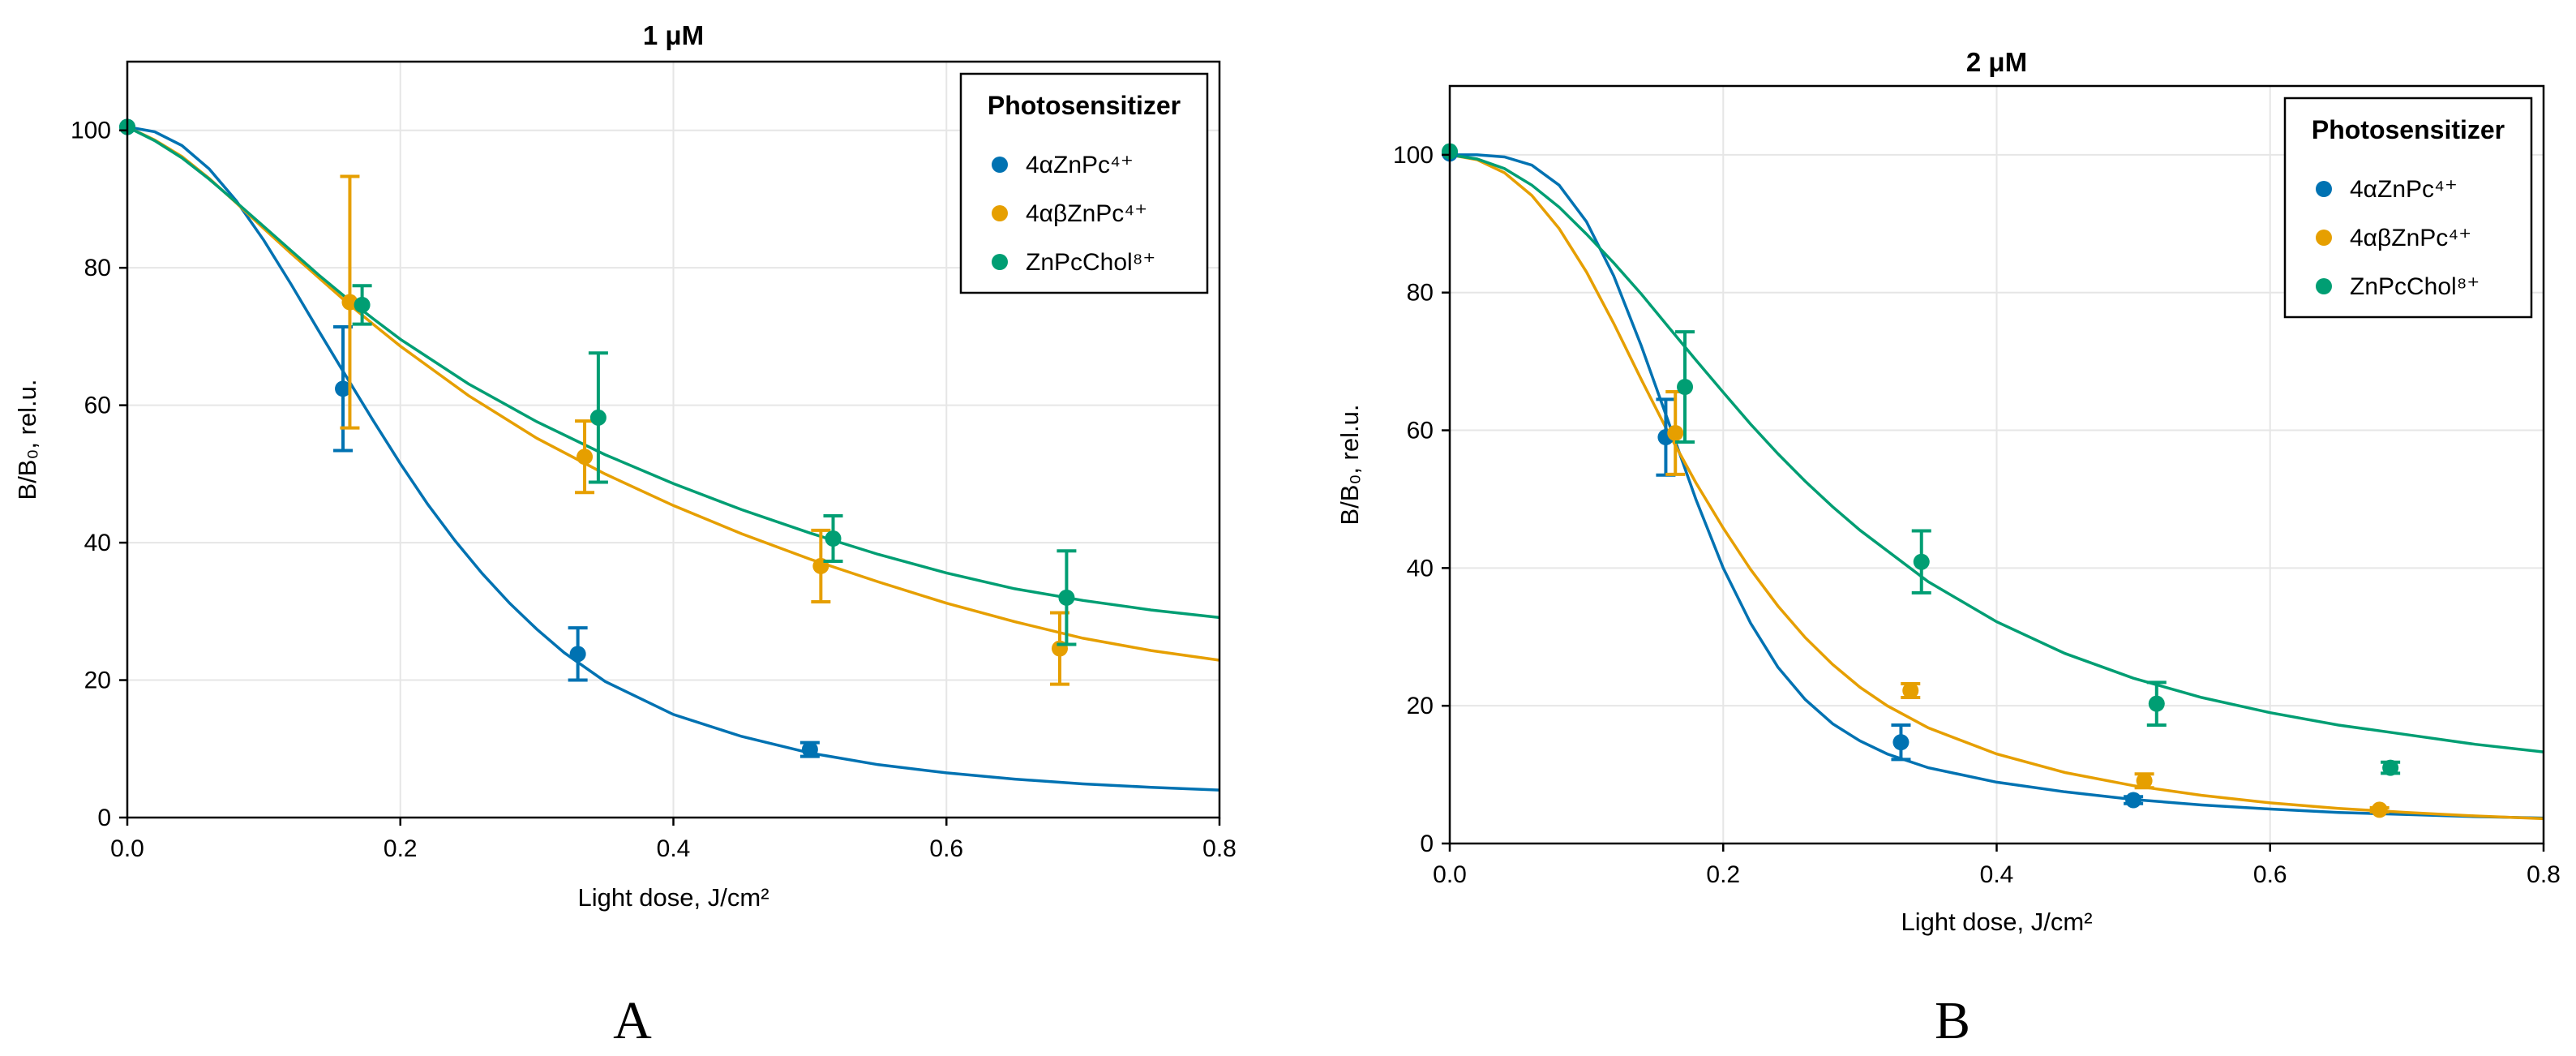  What do you see at coordinates (632, 1020) in the screenshot?
I see `panel-label: A` at bounding box center [632, 1020].